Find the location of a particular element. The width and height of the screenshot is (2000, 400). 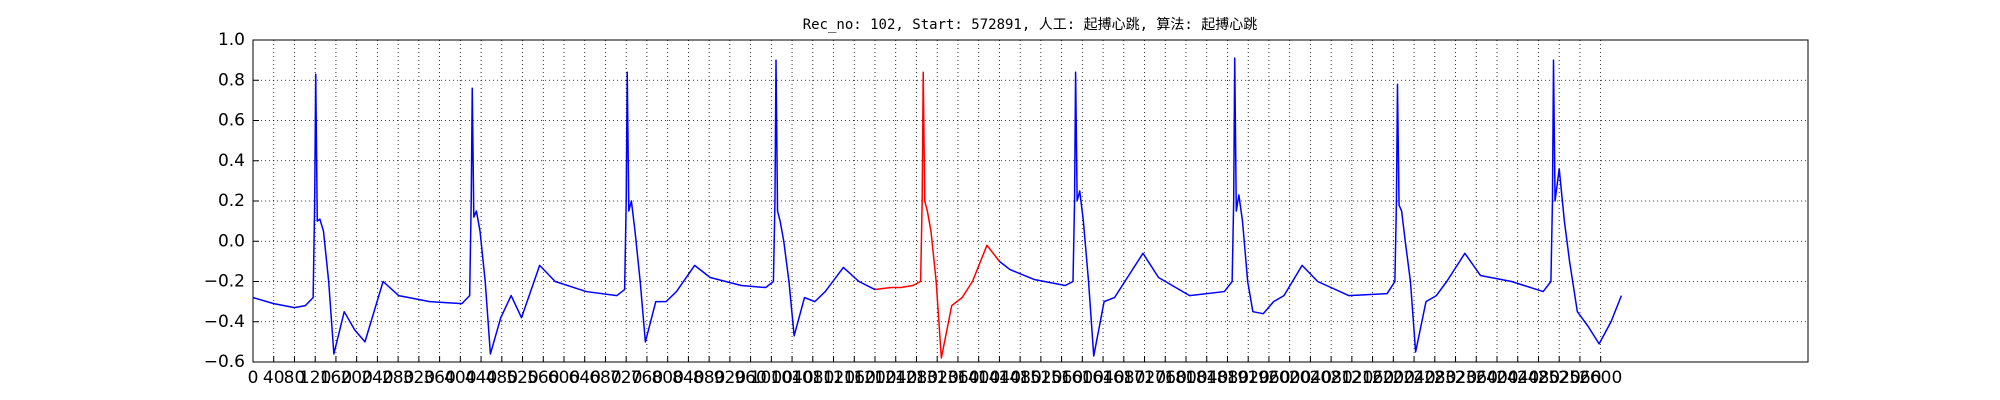

x-tick-label: 160 is located at coordinates (336, 378).